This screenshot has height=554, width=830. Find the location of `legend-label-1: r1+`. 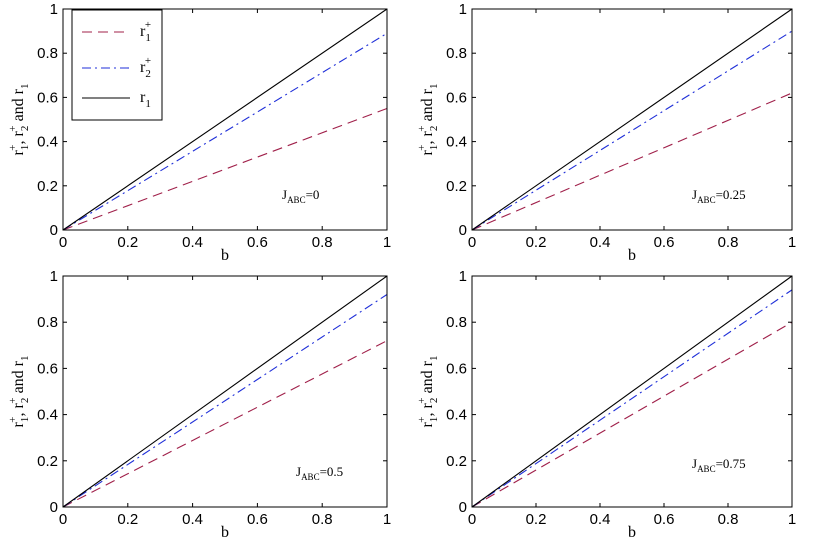

legend-label-1: r1+ is located at coordinates (145, 31).